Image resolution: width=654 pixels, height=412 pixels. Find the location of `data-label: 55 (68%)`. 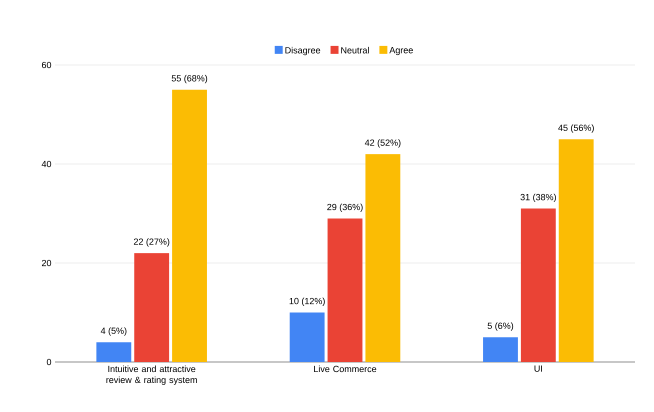

data-label: 55 (68%) is located at coordinates (190, 79).